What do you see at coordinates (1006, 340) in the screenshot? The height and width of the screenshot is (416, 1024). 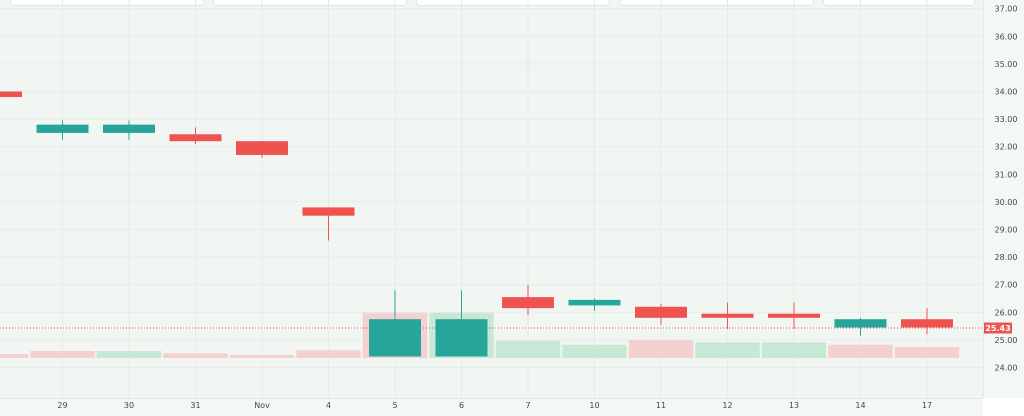 I see `y-tick-label: 25.00` at bounding box center [1006, 340].